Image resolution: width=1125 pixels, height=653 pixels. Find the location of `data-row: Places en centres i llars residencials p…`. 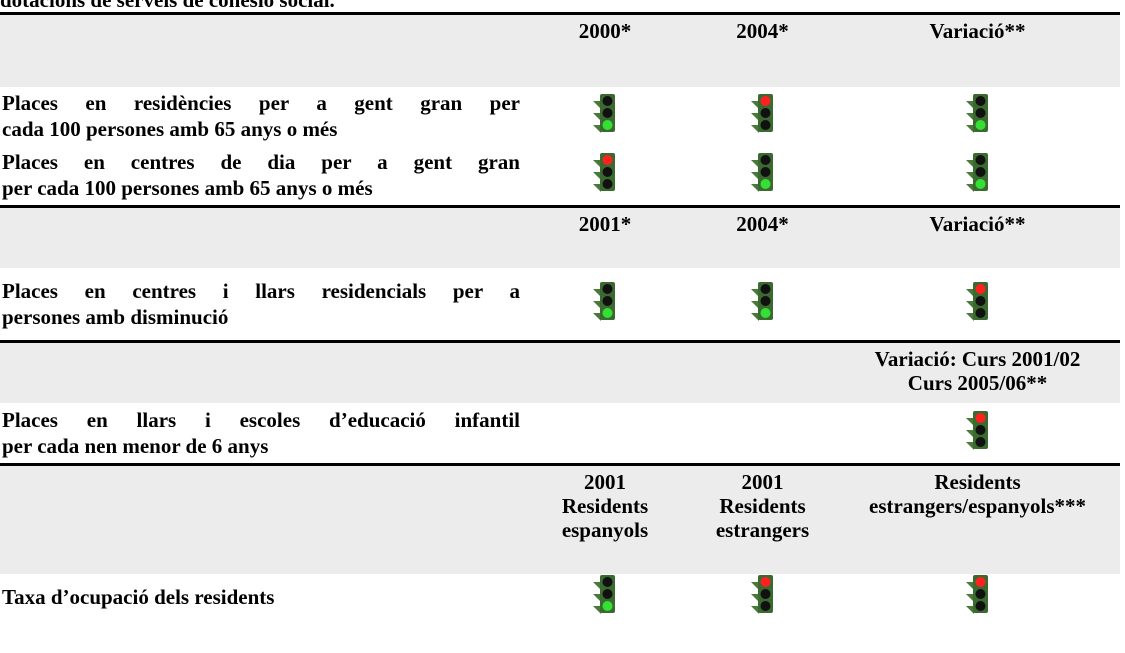

data-row: Places en centres i llars residencials p… is located at coordinates (560, 304).